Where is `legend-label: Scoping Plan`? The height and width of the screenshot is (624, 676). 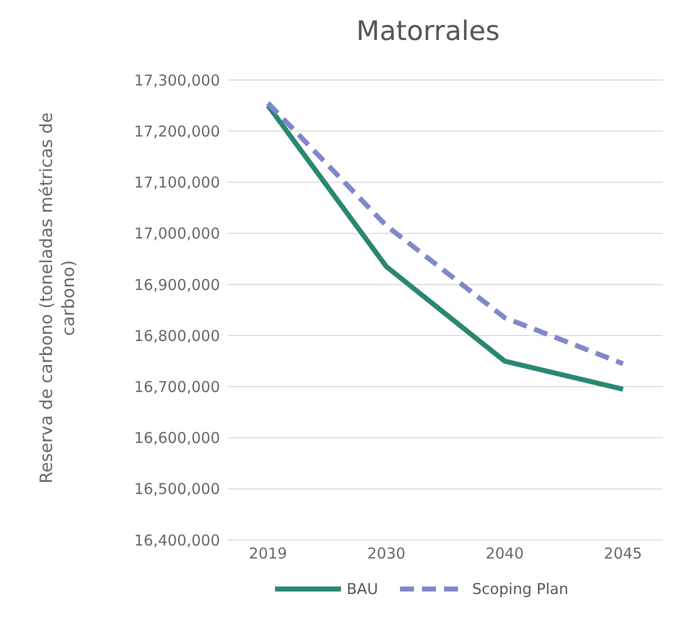 legend-label: Scoping Plan is located at coordinates (519, 589).